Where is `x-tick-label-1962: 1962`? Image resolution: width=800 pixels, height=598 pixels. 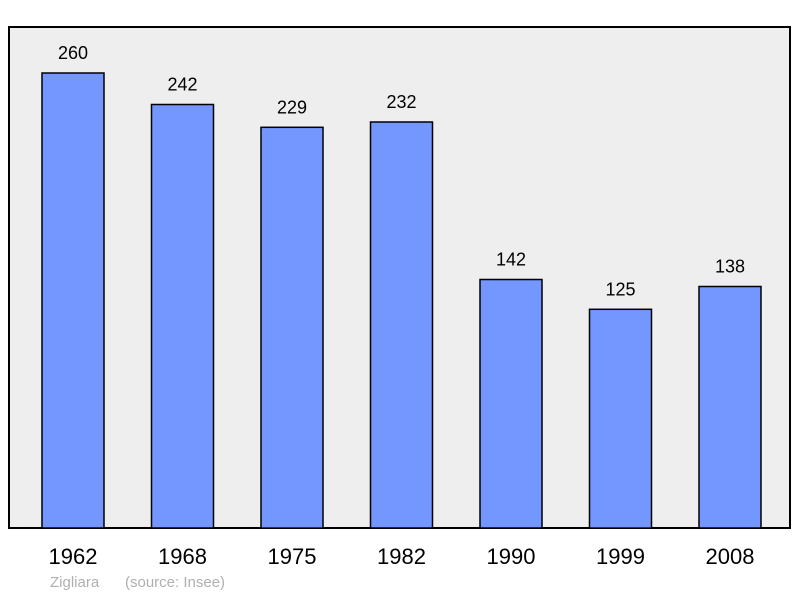 x-tick-label-1962: 1962 is located at coordinates (73, 556).